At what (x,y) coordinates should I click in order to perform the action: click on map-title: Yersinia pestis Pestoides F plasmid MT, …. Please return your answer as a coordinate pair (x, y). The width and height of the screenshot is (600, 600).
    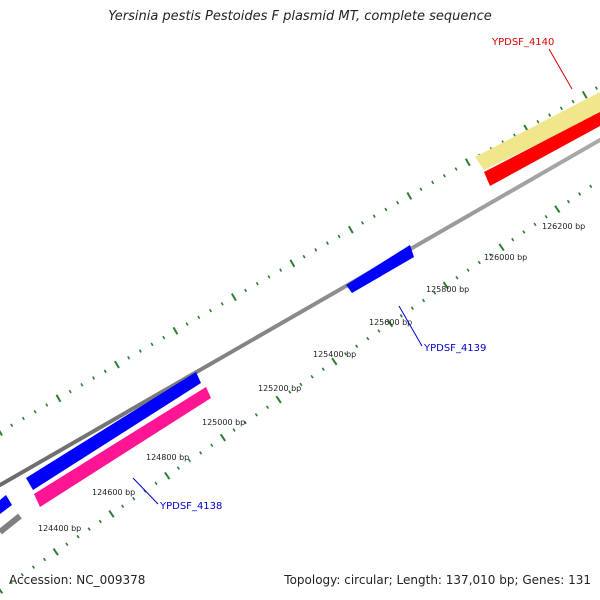
    Looking at the image, I should click on (300, 16).